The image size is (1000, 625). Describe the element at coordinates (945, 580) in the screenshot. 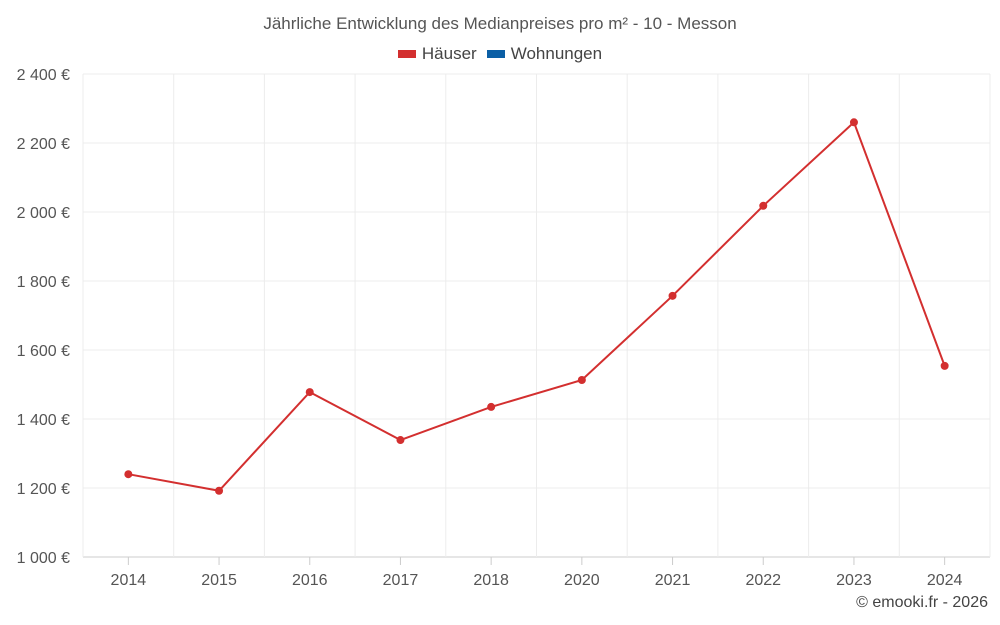

I see `x-tick-label: 2024` at that location.